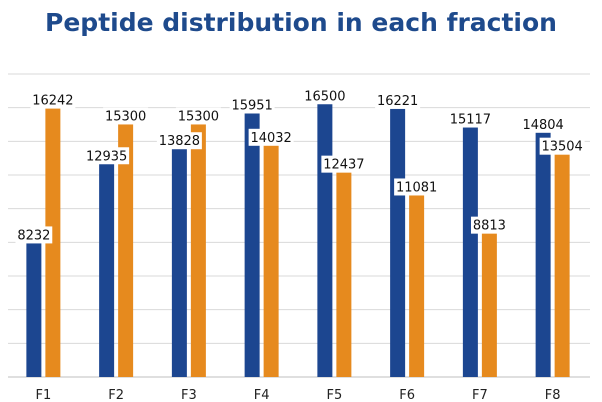  I want to click on data-label-F7-series-2: 8813, so click(489, 226).